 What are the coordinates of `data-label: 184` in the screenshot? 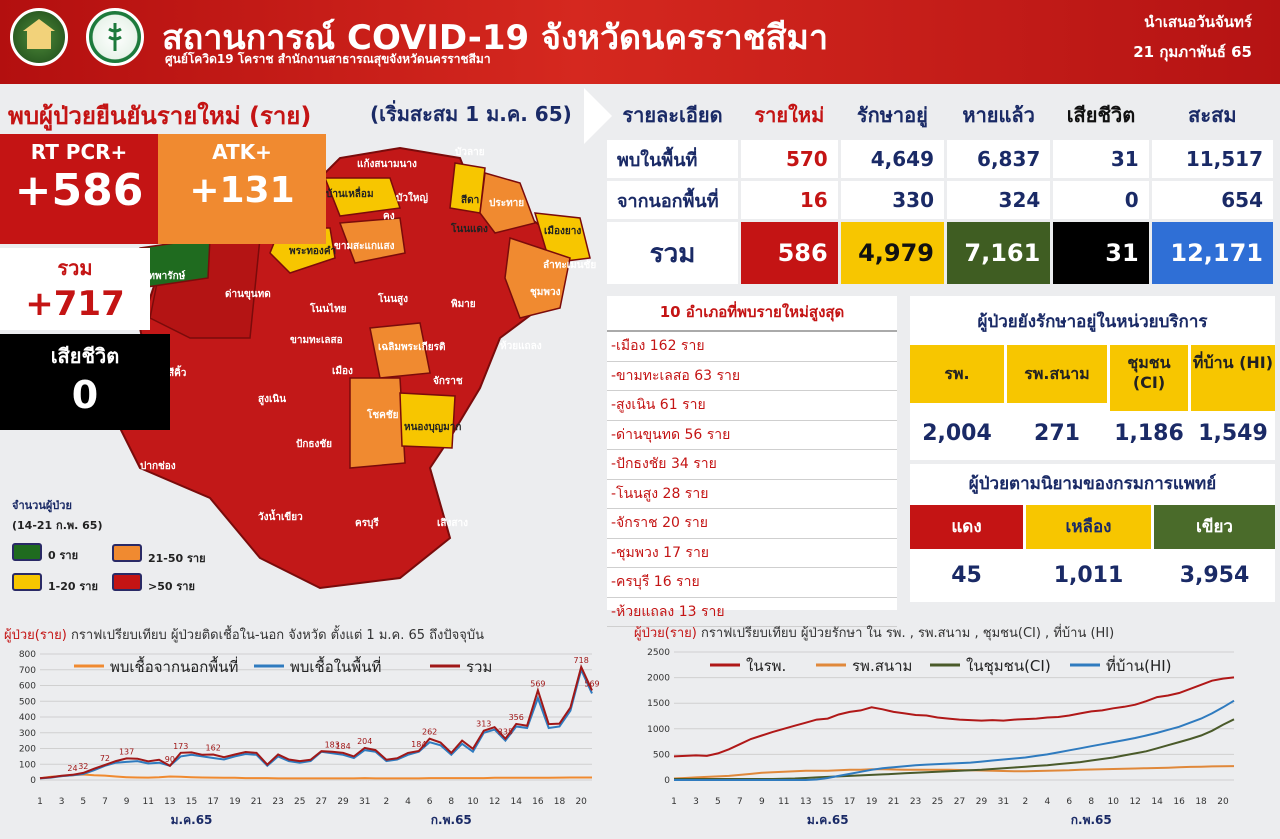 It's located at (418, 744).